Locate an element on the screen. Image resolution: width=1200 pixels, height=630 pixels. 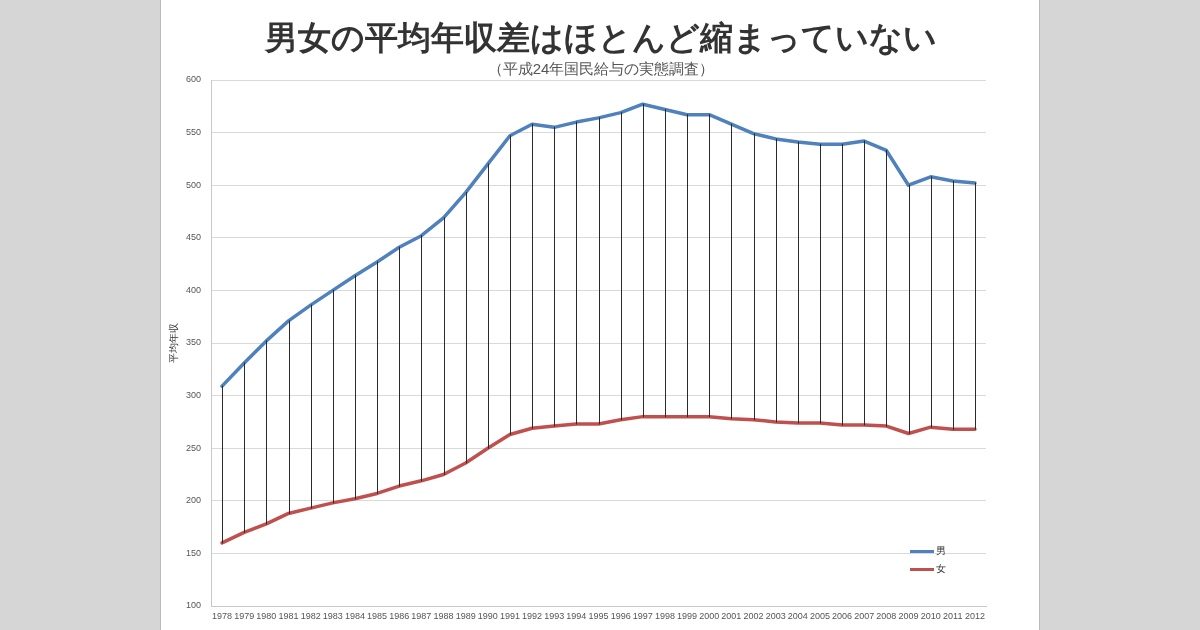
x-tick-label: 1988 is located at coordinates (443, 615).